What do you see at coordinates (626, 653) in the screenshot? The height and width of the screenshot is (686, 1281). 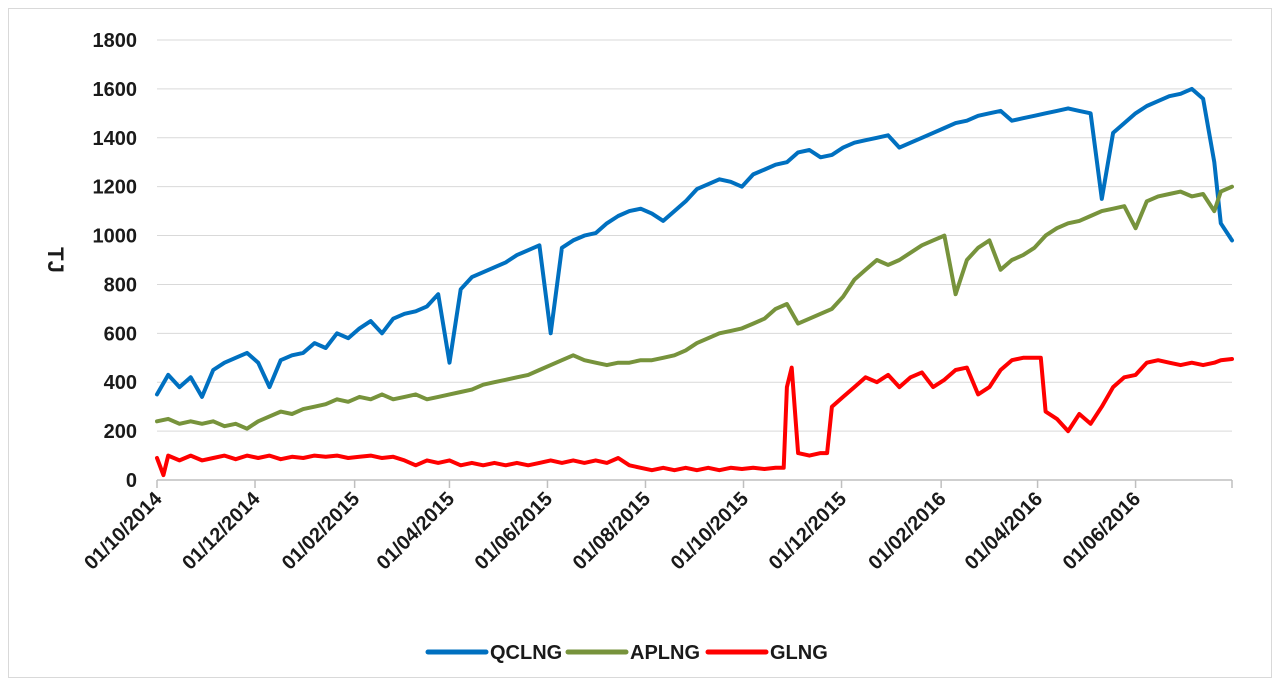 I see `legend: QCLNG APLNG GLNG` at bounding box center [626, 653].